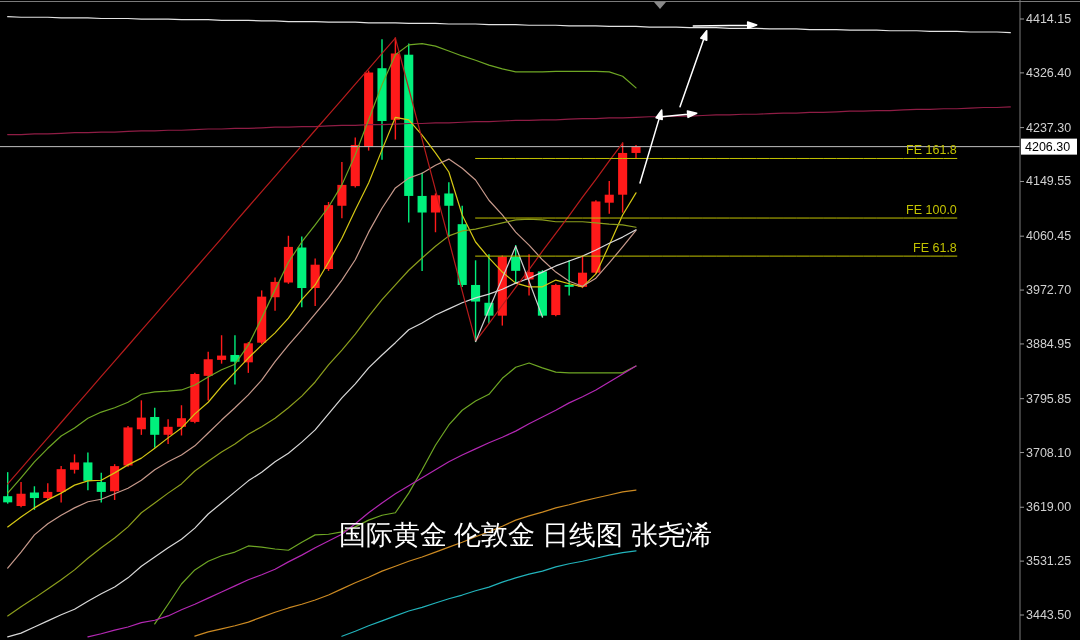  I want to click on y-tick-label: 3795.85, so click(1049, 398).